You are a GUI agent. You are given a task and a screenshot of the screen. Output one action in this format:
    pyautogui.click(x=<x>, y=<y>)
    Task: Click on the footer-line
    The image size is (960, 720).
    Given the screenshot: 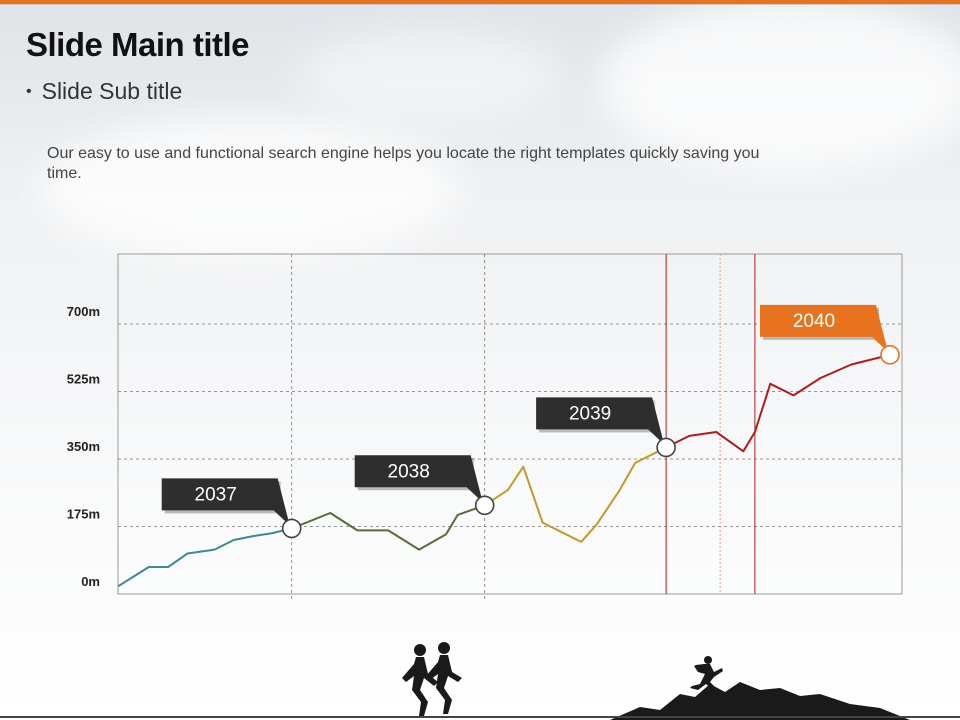 What is the action you would take?
    pyautogui.click(x=480, y=717)
    